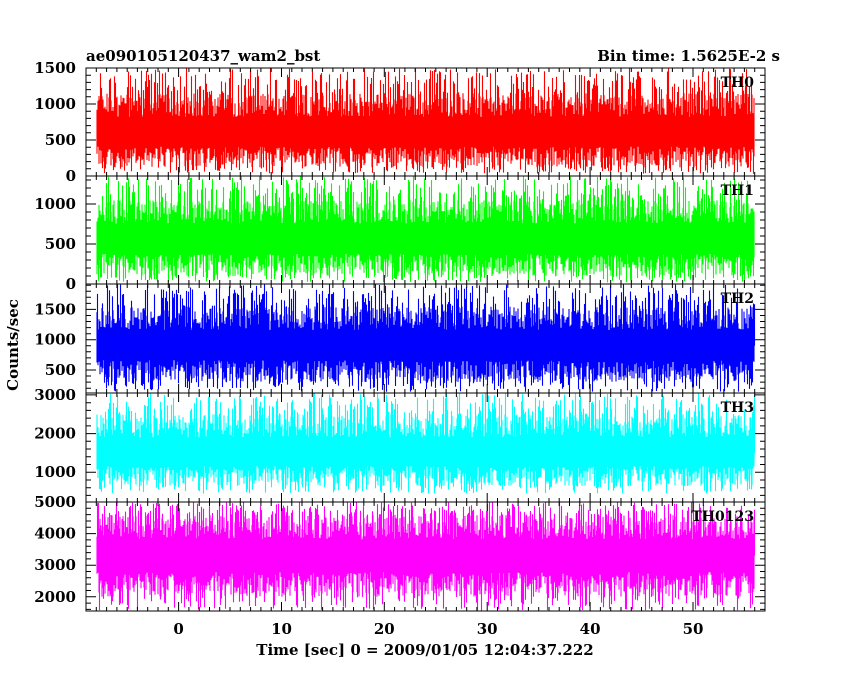 This screenshot has width=850, height=684. I want to click on panel-th2: 500 1000 1500 TH2, so click(400, 338).